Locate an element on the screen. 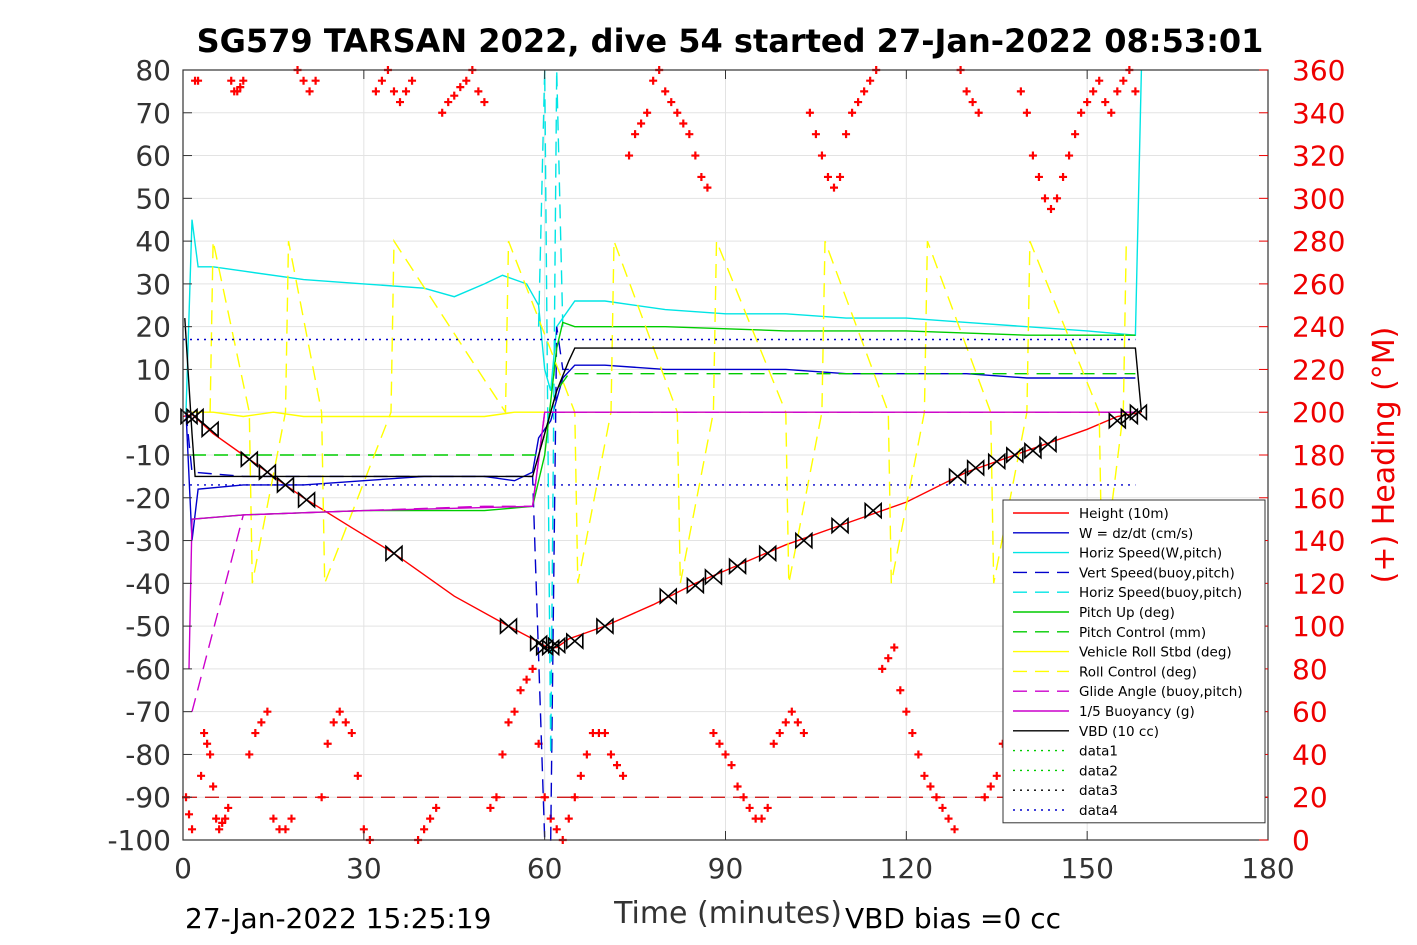 The width and height of the screenshot is (1417, 945). legend-label: data2 is located at coordinates (1098, 771).